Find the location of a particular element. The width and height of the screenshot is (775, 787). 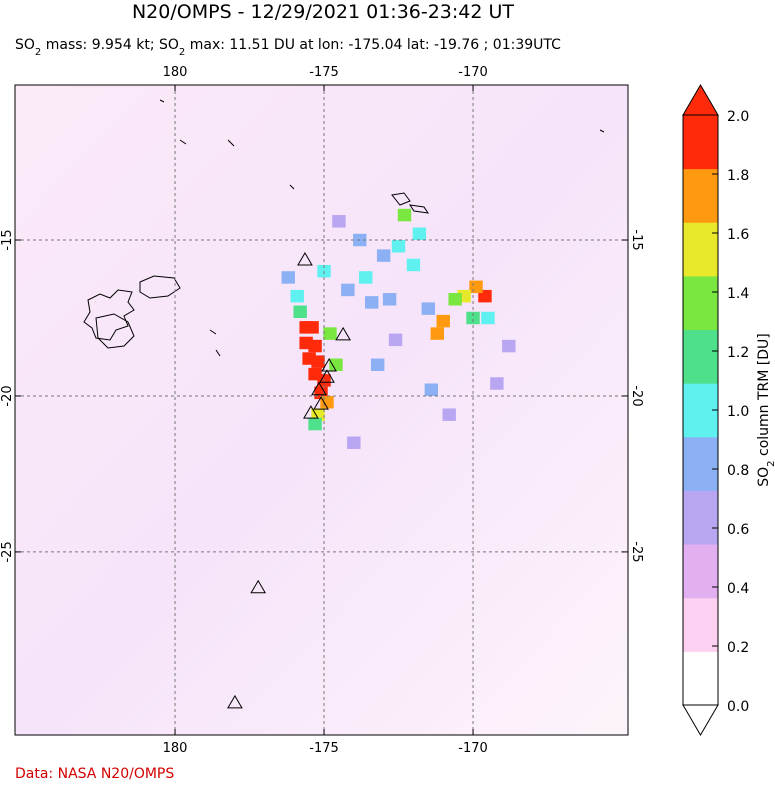

colorbar-extend-high is located at coordinates (700, 100).